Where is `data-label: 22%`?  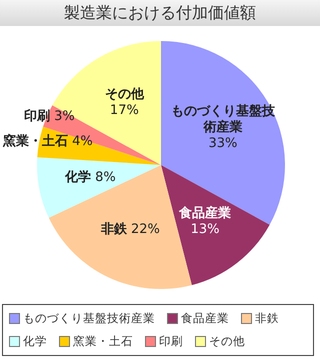
data-label: 22% is located at coordinates (145, 230).